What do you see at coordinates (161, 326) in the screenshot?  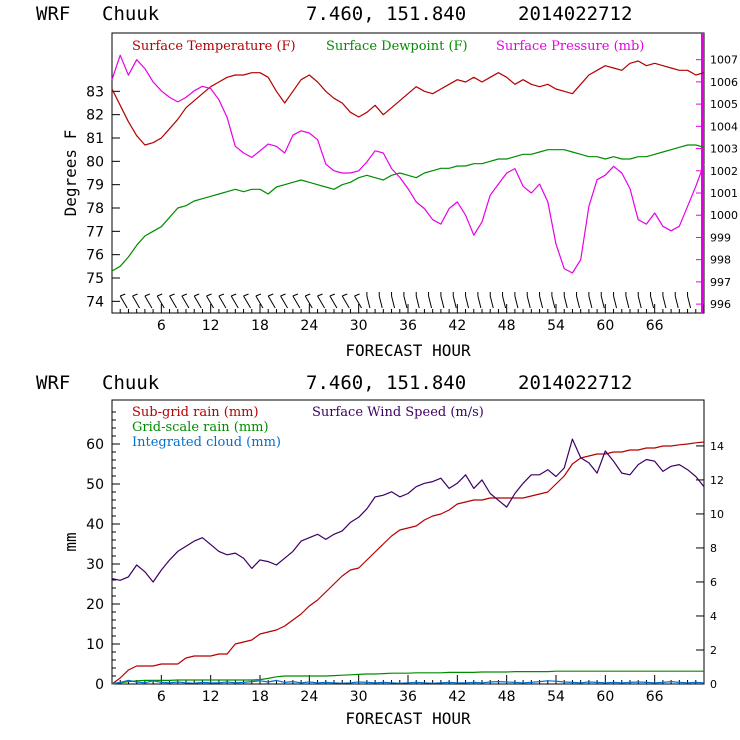 I see `x-tick-label: 6` at bounding box center [161, 326].